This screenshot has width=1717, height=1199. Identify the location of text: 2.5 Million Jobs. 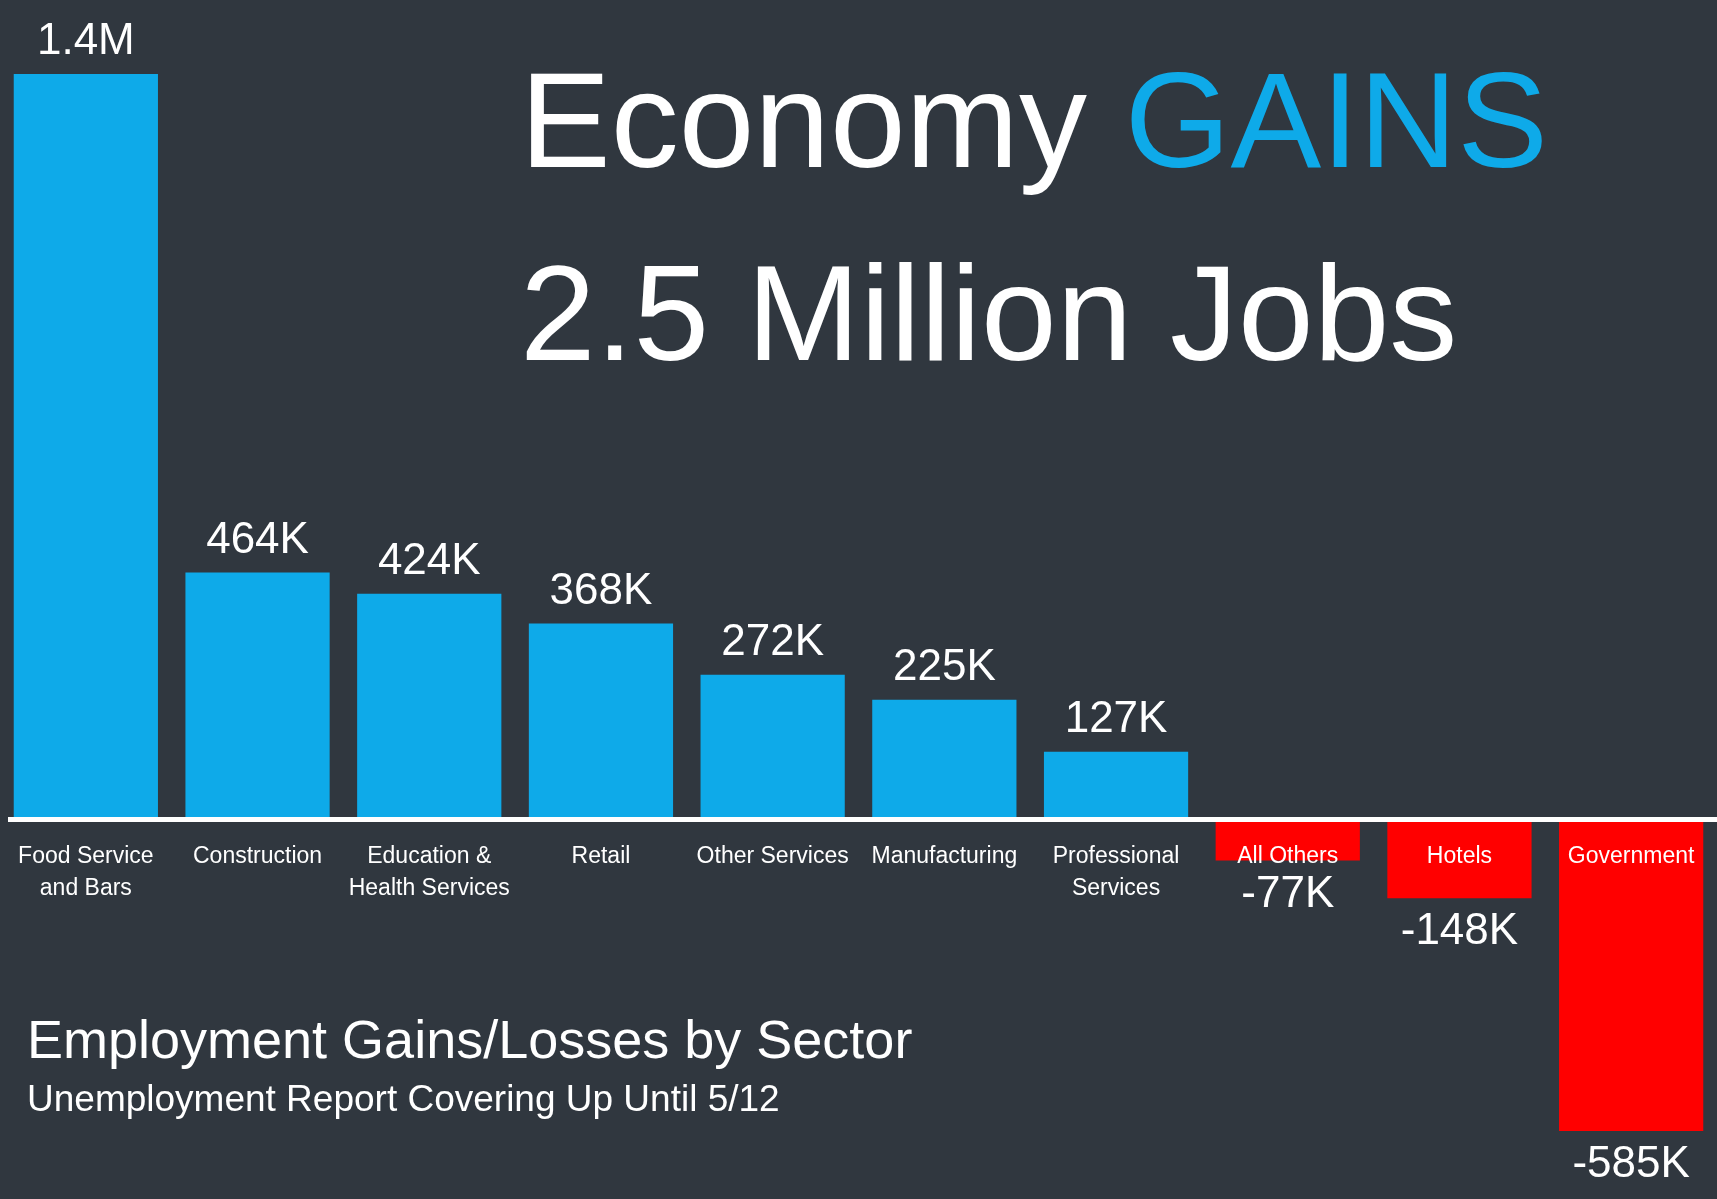
(989, 313).